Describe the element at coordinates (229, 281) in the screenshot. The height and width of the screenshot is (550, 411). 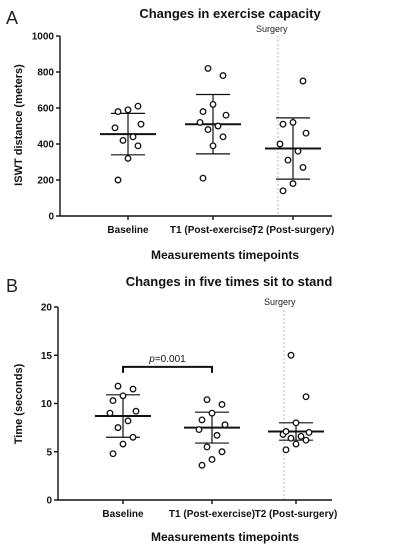
I see `panel-b-title: Changes in five times sit to stand` at that location.